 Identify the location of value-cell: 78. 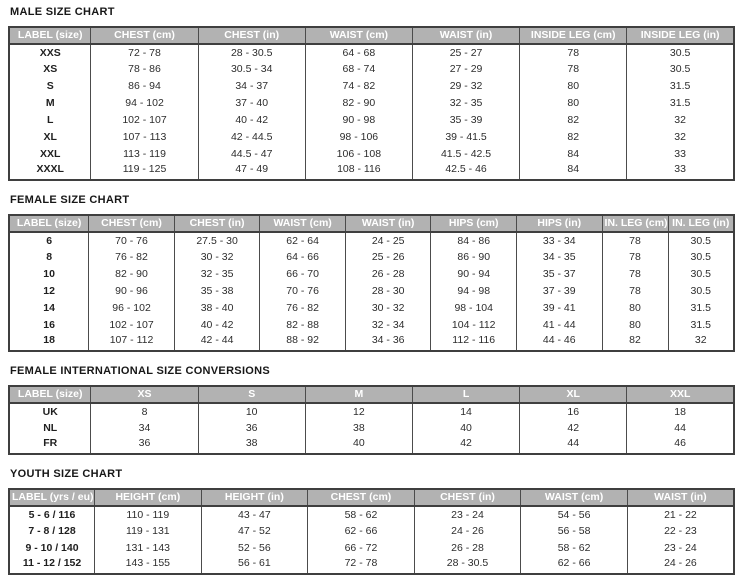
(635, 240).